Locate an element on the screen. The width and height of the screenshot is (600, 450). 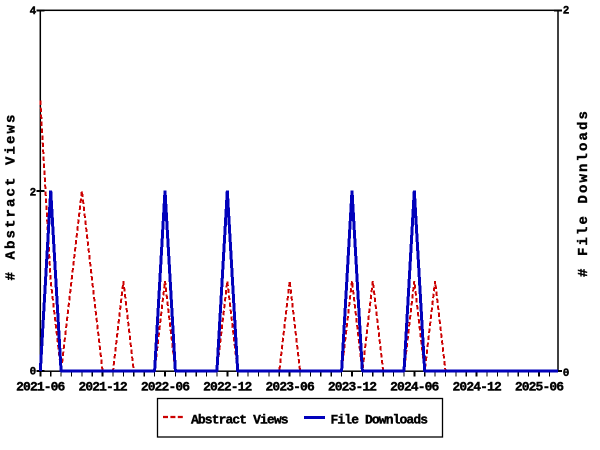
svg-text: 2022-12 is located at coordinates (227, 387).